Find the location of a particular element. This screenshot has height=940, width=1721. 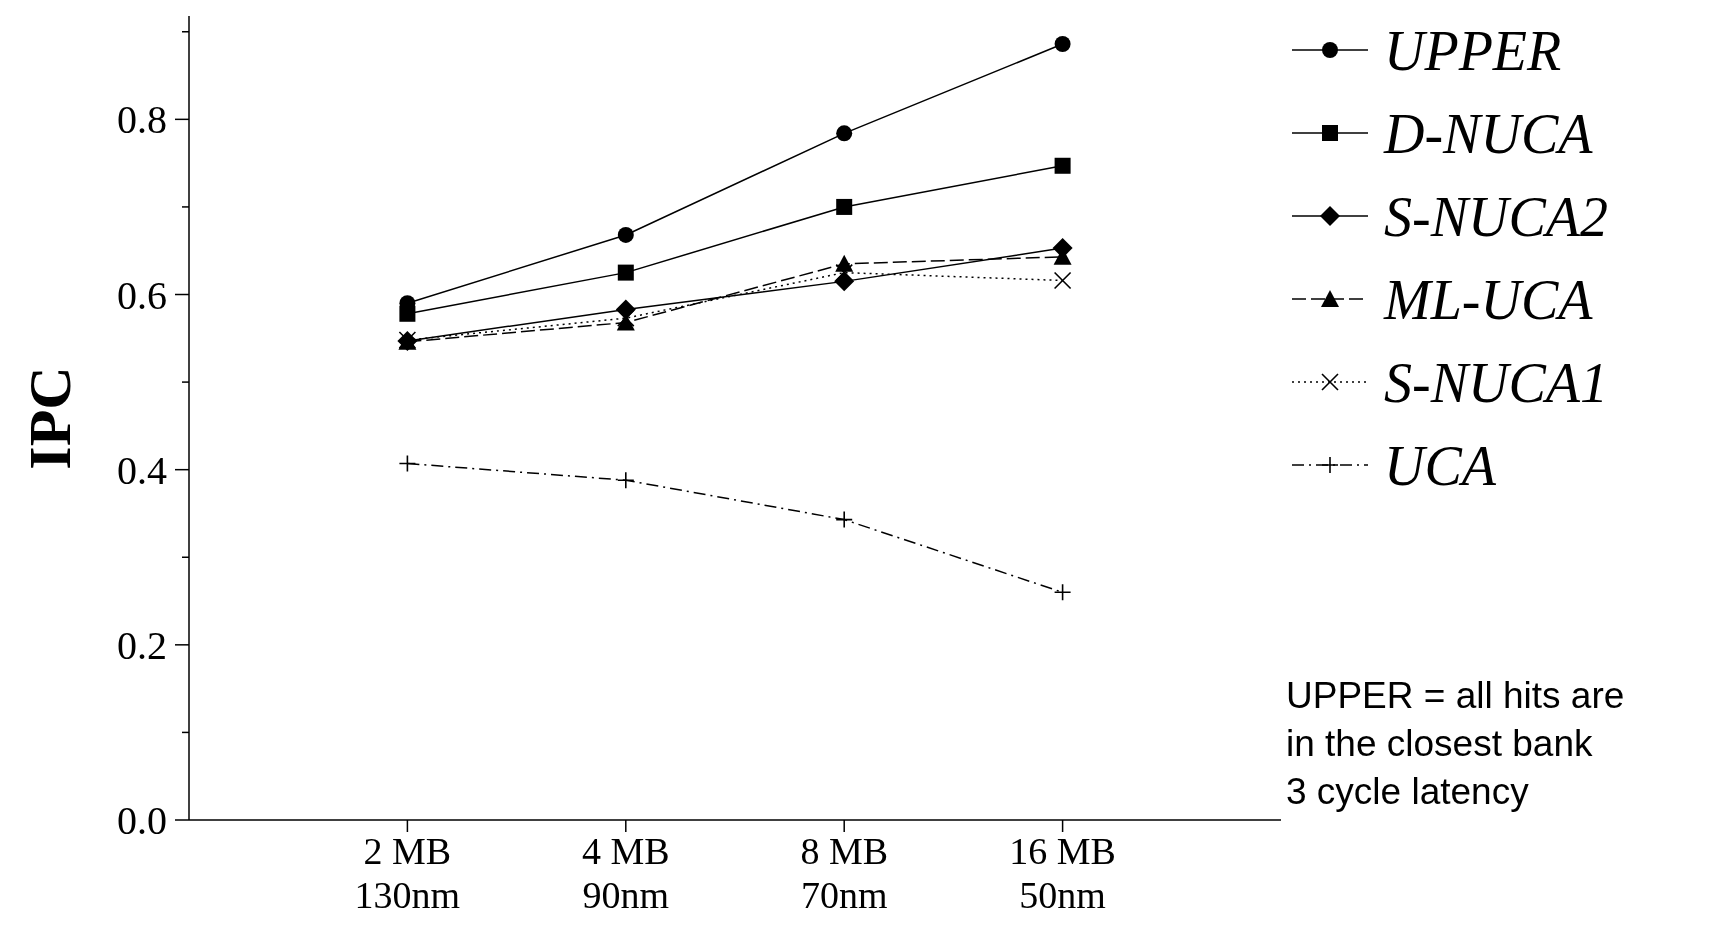

legend-label: UPPER is located at coordinates (1473, 50).